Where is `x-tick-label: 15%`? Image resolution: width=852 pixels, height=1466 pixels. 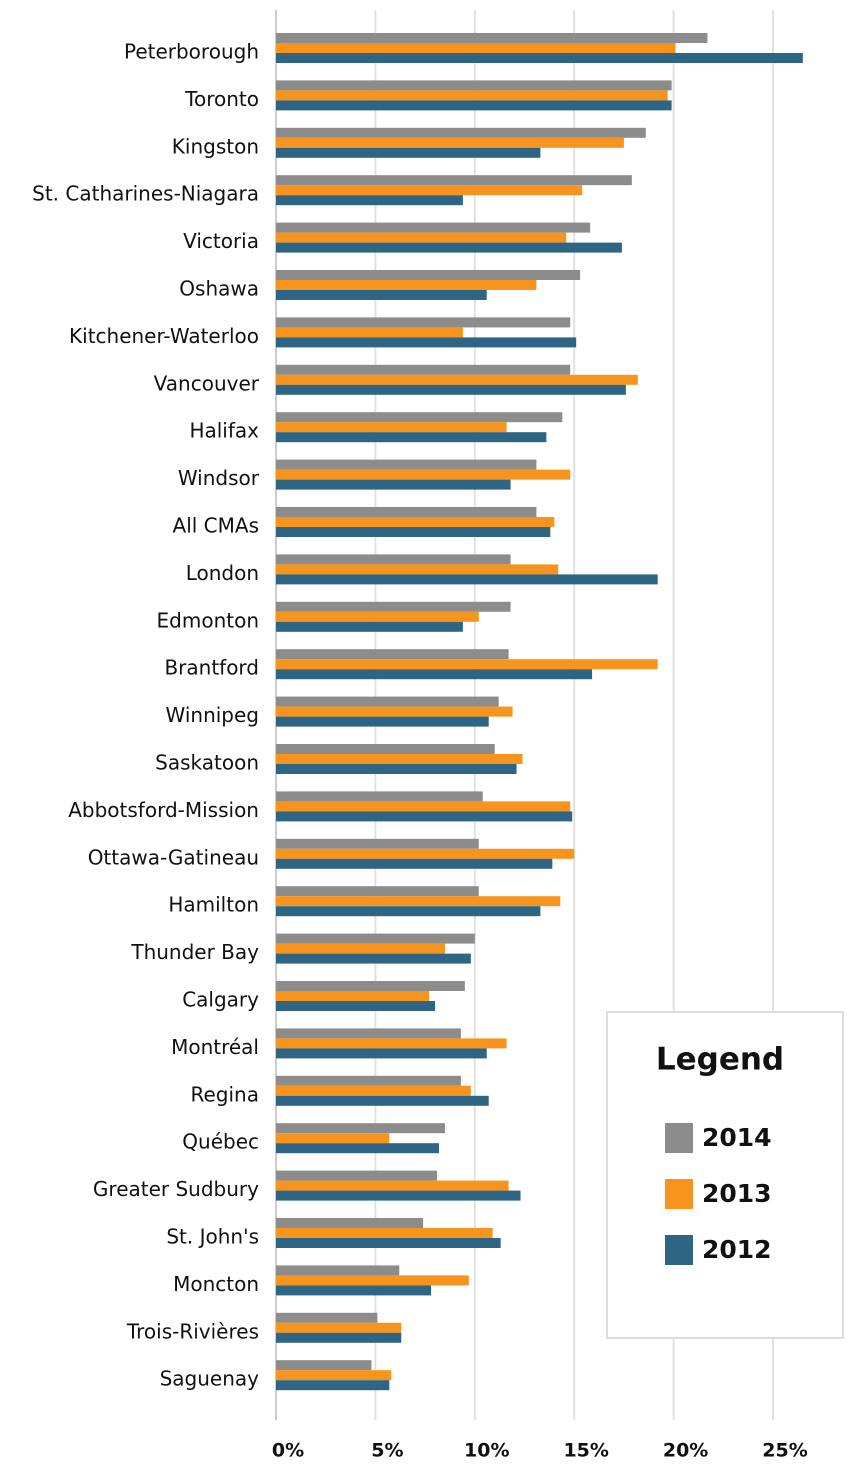
x-tick-label: 15% is located at coordinates (585, 1451).